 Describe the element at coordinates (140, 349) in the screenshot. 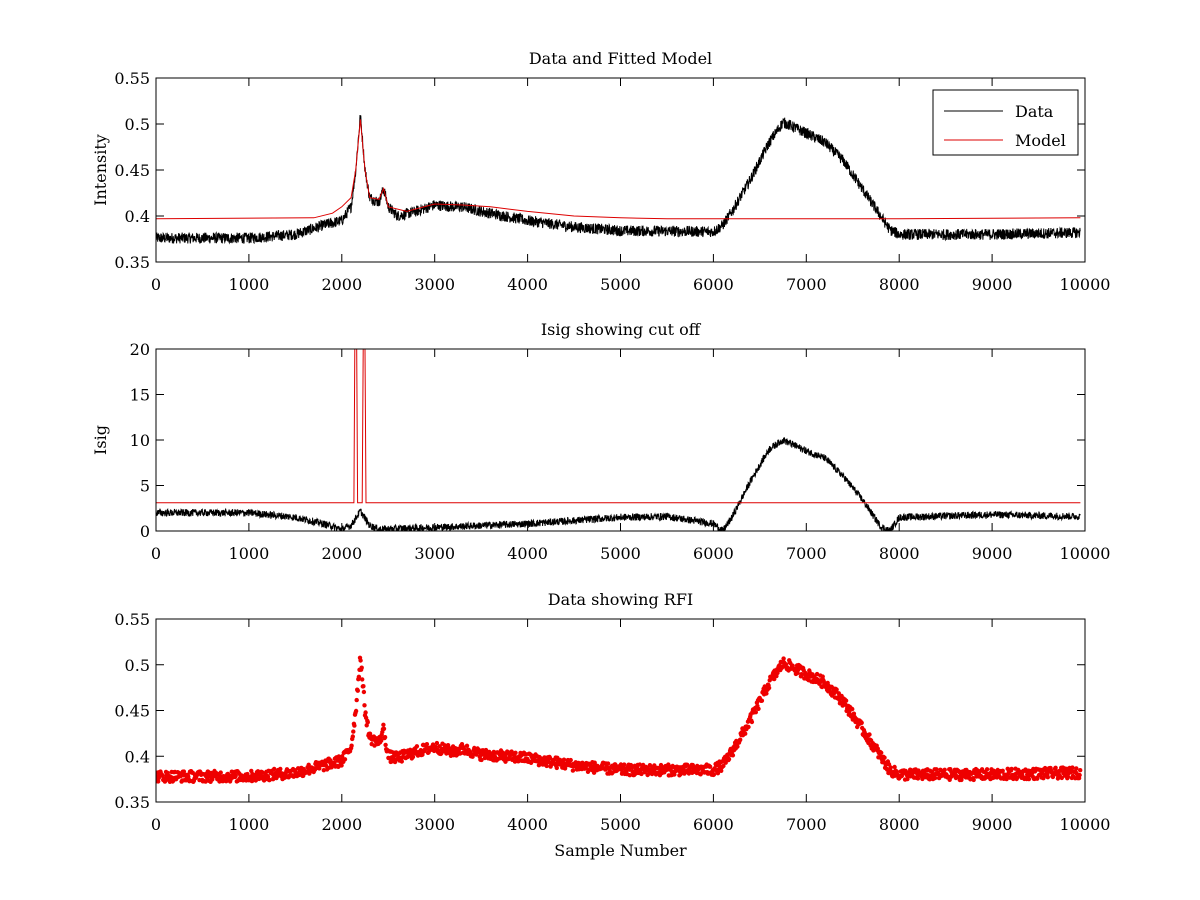

I see `y-tick-label: 20` at that location.